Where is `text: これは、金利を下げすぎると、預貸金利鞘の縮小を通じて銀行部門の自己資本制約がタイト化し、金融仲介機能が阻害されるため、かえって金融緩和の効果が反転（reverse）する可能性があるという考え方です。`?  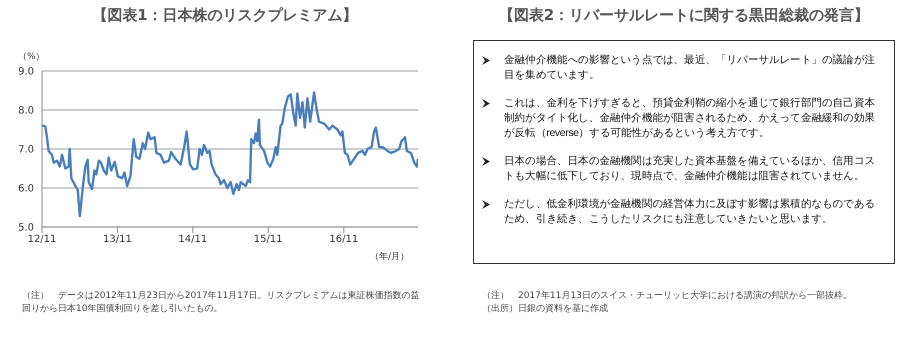 text: これは、金利を下げすぎると、預貸金利鞘の縮小を通じて銀行部門の自己資本制約がタイト化し、金融仲介機能が阻害されるため、かえって金融緩和の効果が反転（reverse）する可能性があるという考え方です。 is located at coordinates (690, 118).